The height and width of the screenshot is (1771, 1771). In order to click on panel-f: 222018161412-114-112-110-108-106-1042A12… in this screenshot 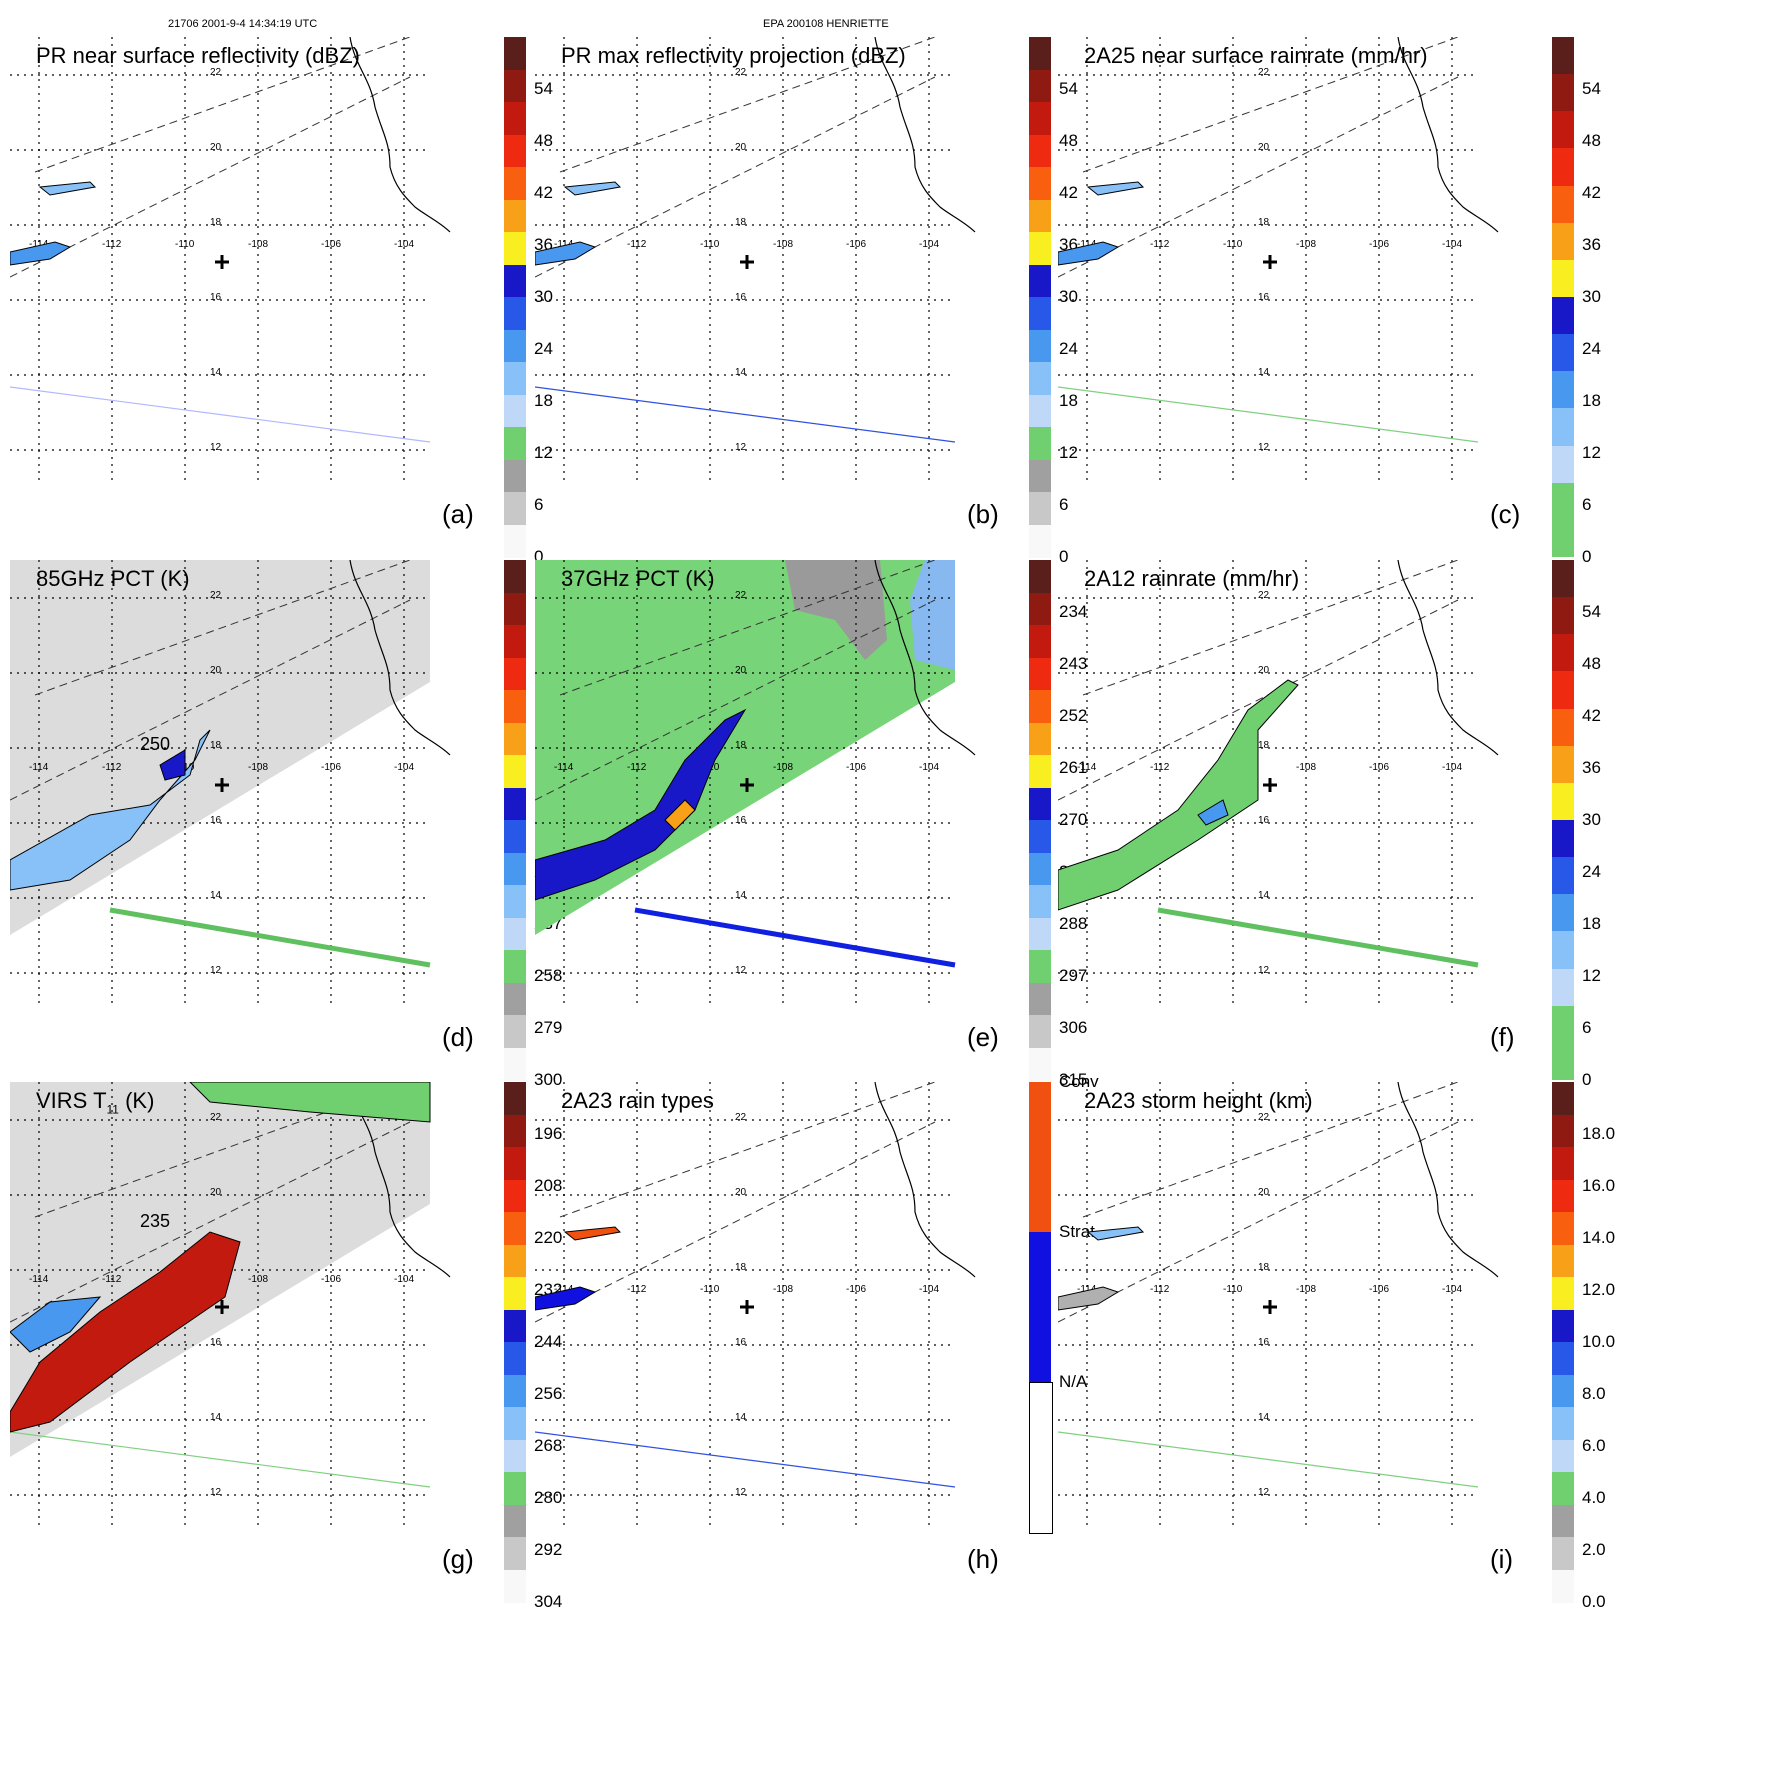, I will do `click(1329, 824)`.